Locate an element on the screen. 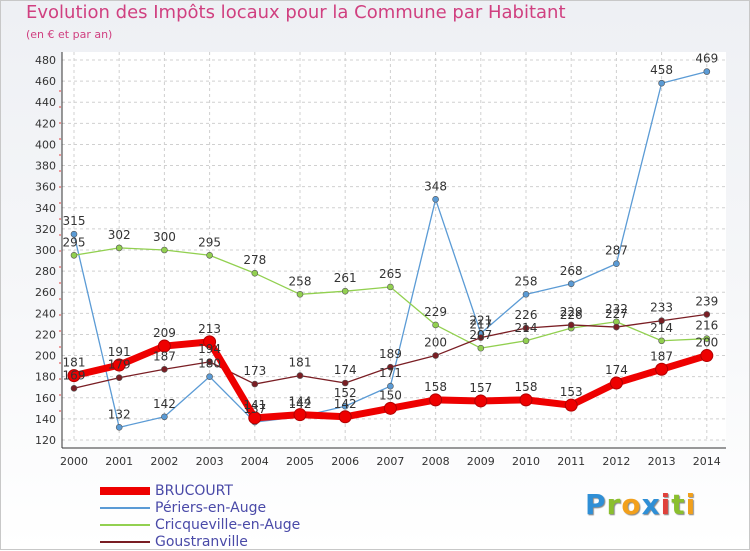 This screenshot has width=750, height=551. data-label: 348 is located at coordinates (435, 186).